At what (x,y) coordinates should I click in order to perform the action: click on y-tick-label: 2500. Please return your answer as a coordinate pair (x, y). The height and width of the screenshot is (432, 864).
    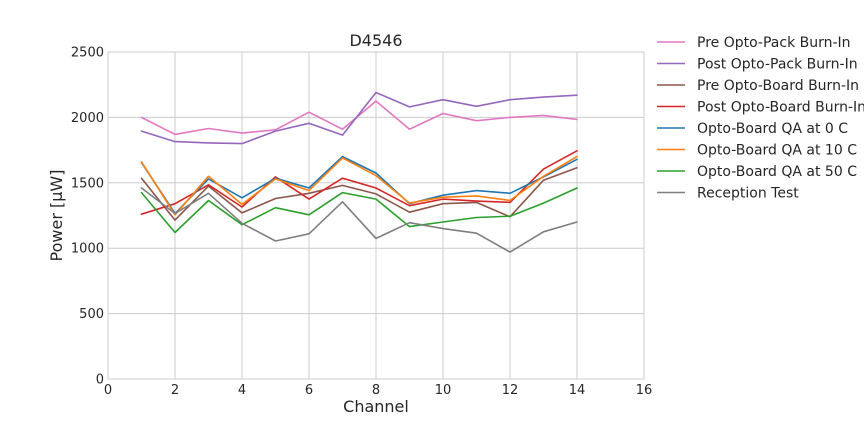
    Looking at the image, I should click on (87, 53).